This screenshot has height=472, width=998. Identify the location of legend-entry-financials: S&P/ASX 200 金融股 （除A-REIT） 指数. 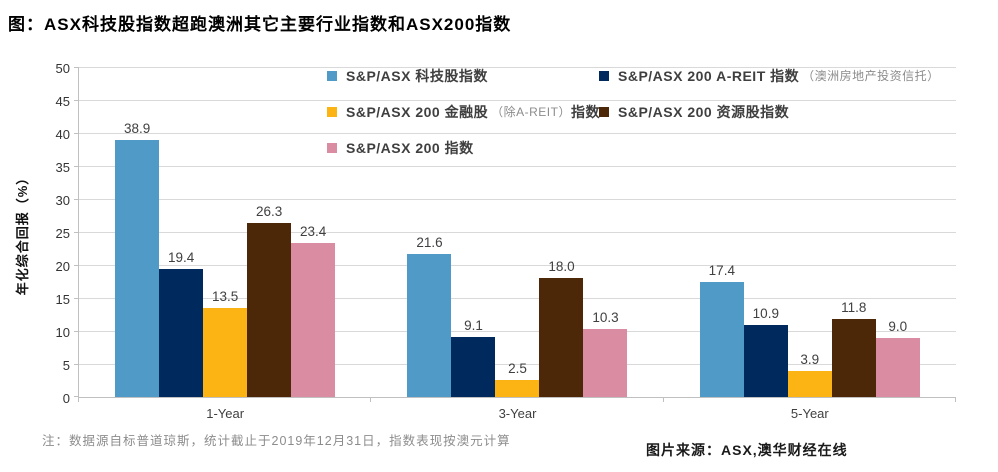
(463, 111).